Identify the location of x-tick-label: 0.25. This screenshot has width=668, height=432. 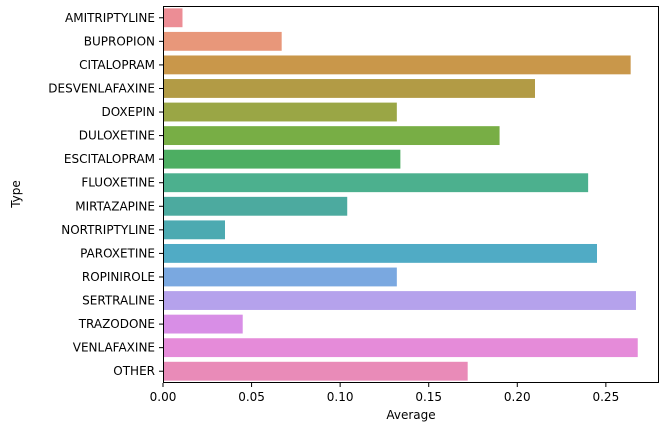
(605, 397).